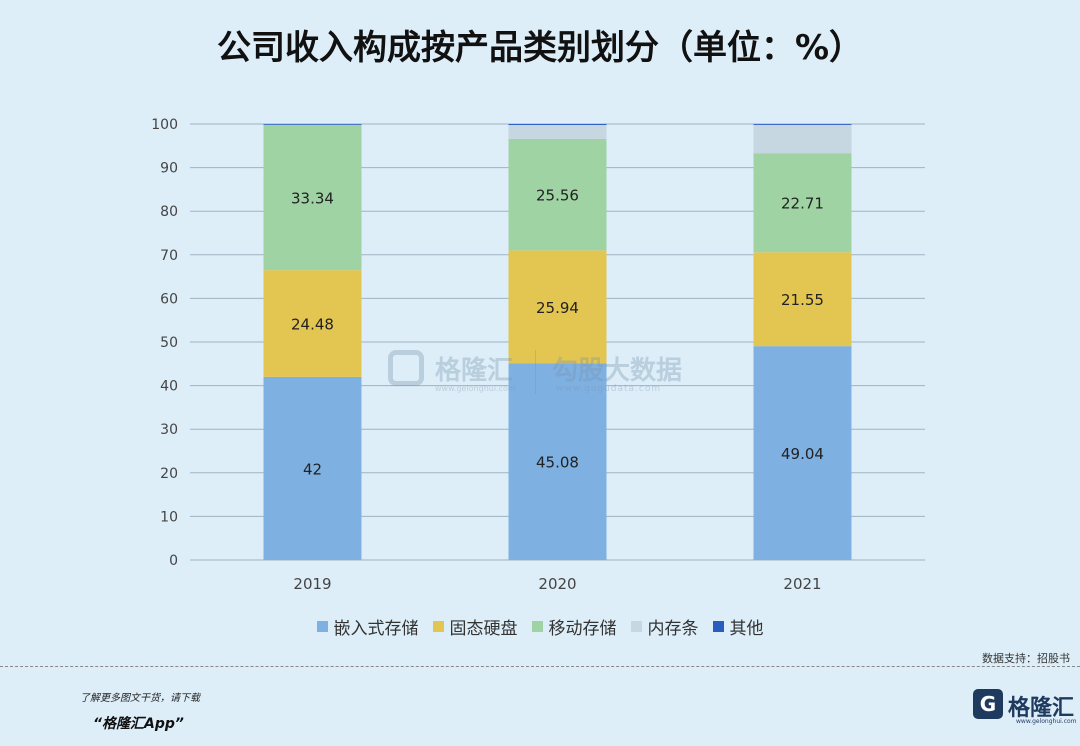 This screenshot has width=1080, height=746. What do you see at coordinates (169, 256) in the screenshot?
I see `y-tick-label: 70` at bounding box center [169, 256].